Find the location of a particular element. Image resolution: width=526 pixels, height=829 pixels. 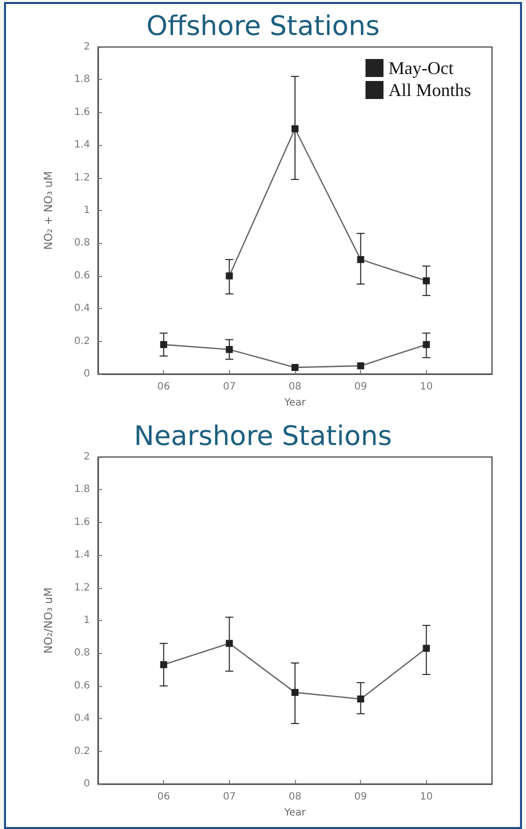

legend-label: All Months is located at coordinates (430, 90).